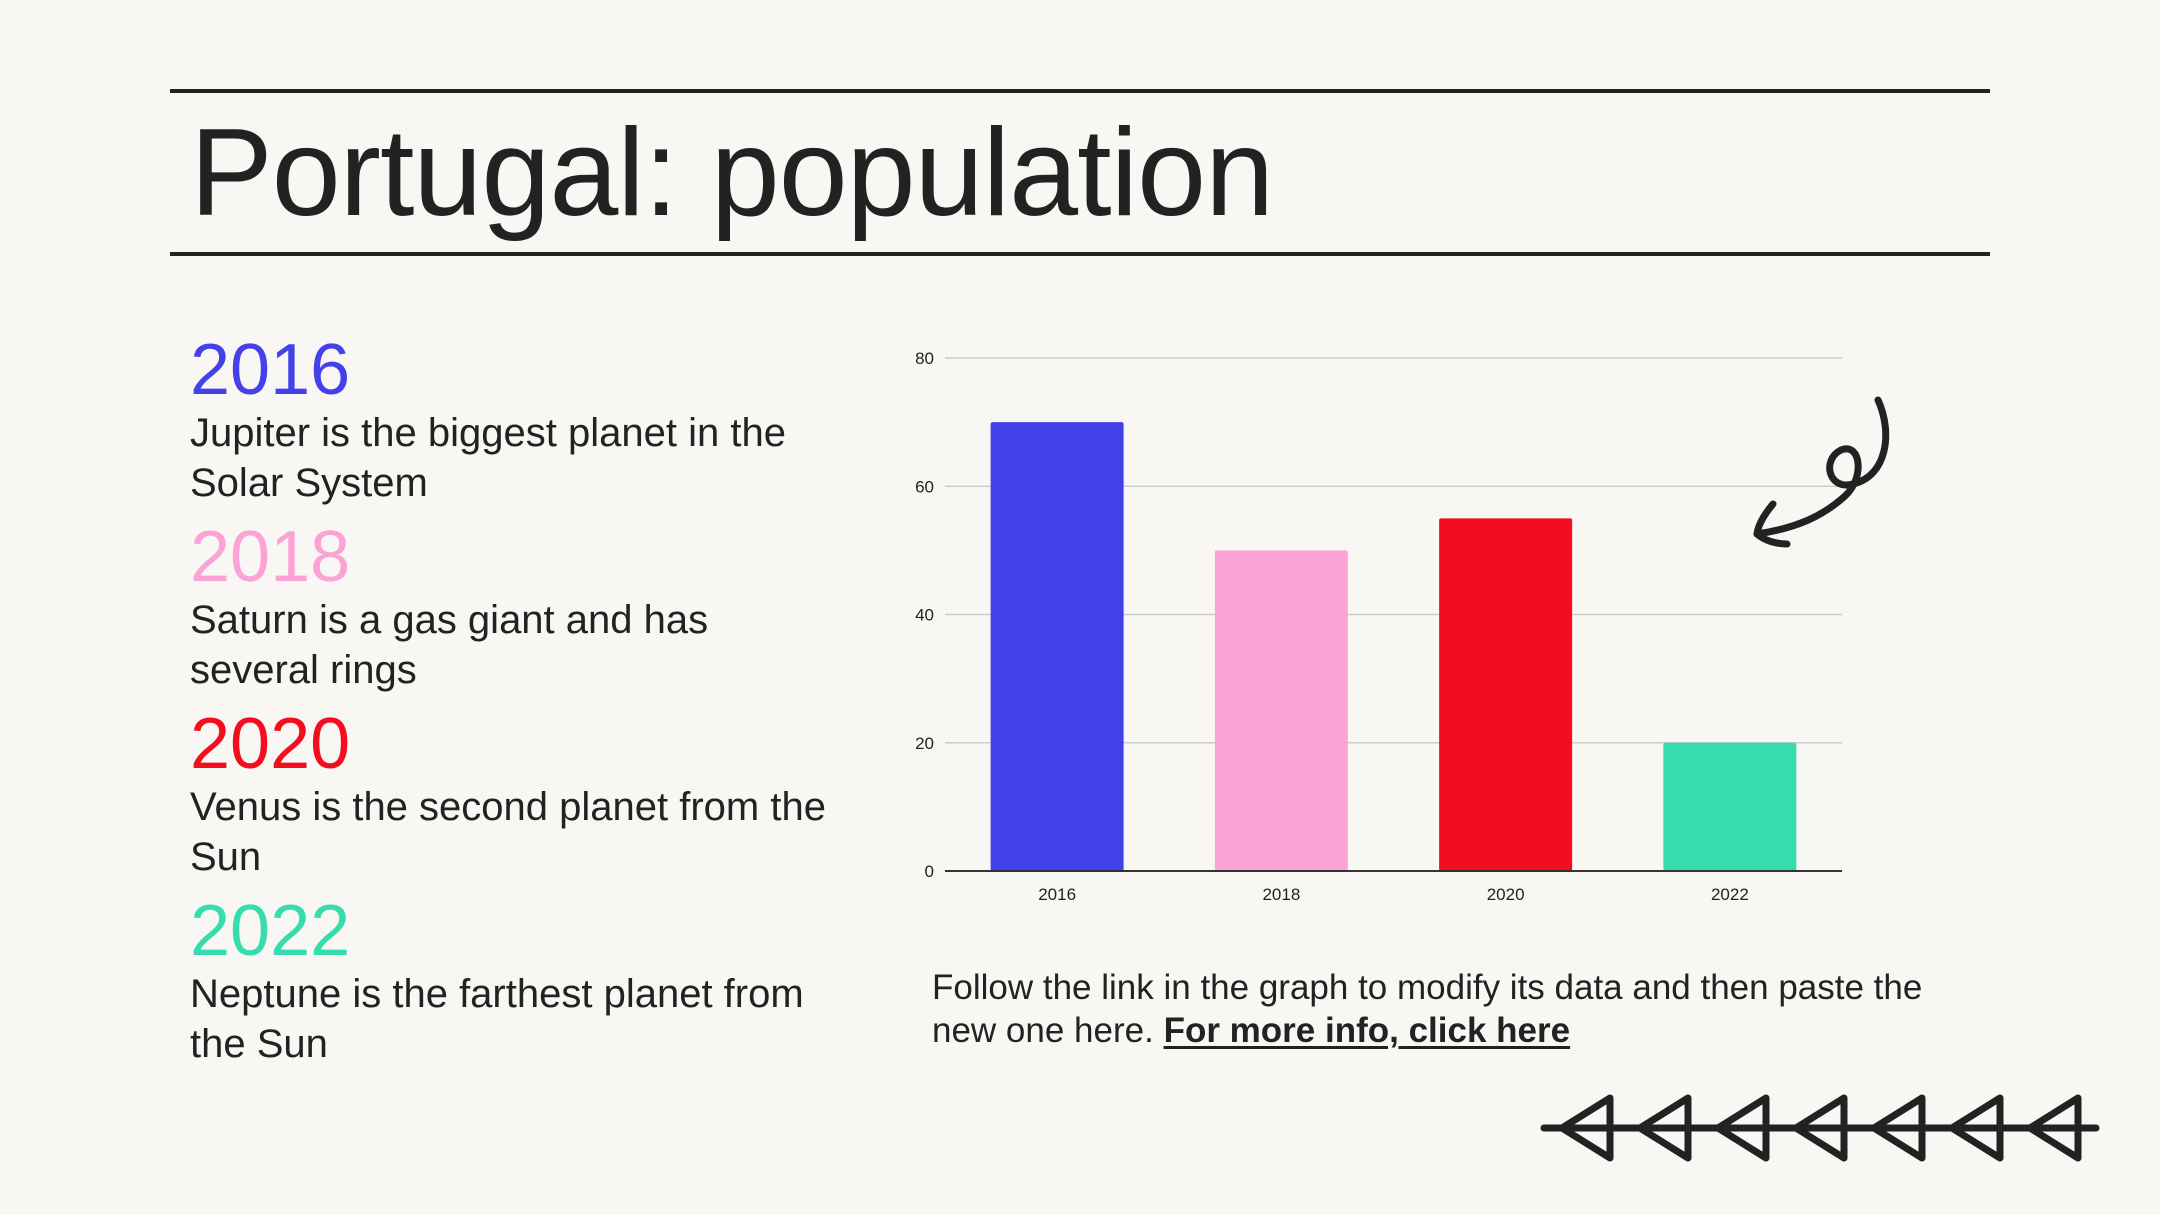 The width and height of the screenshot is (2160, 1215). What do you see at coordinates (270, 931) in the screenshot?
I see `legend-year: 2022` at bounding box center [270, 931].